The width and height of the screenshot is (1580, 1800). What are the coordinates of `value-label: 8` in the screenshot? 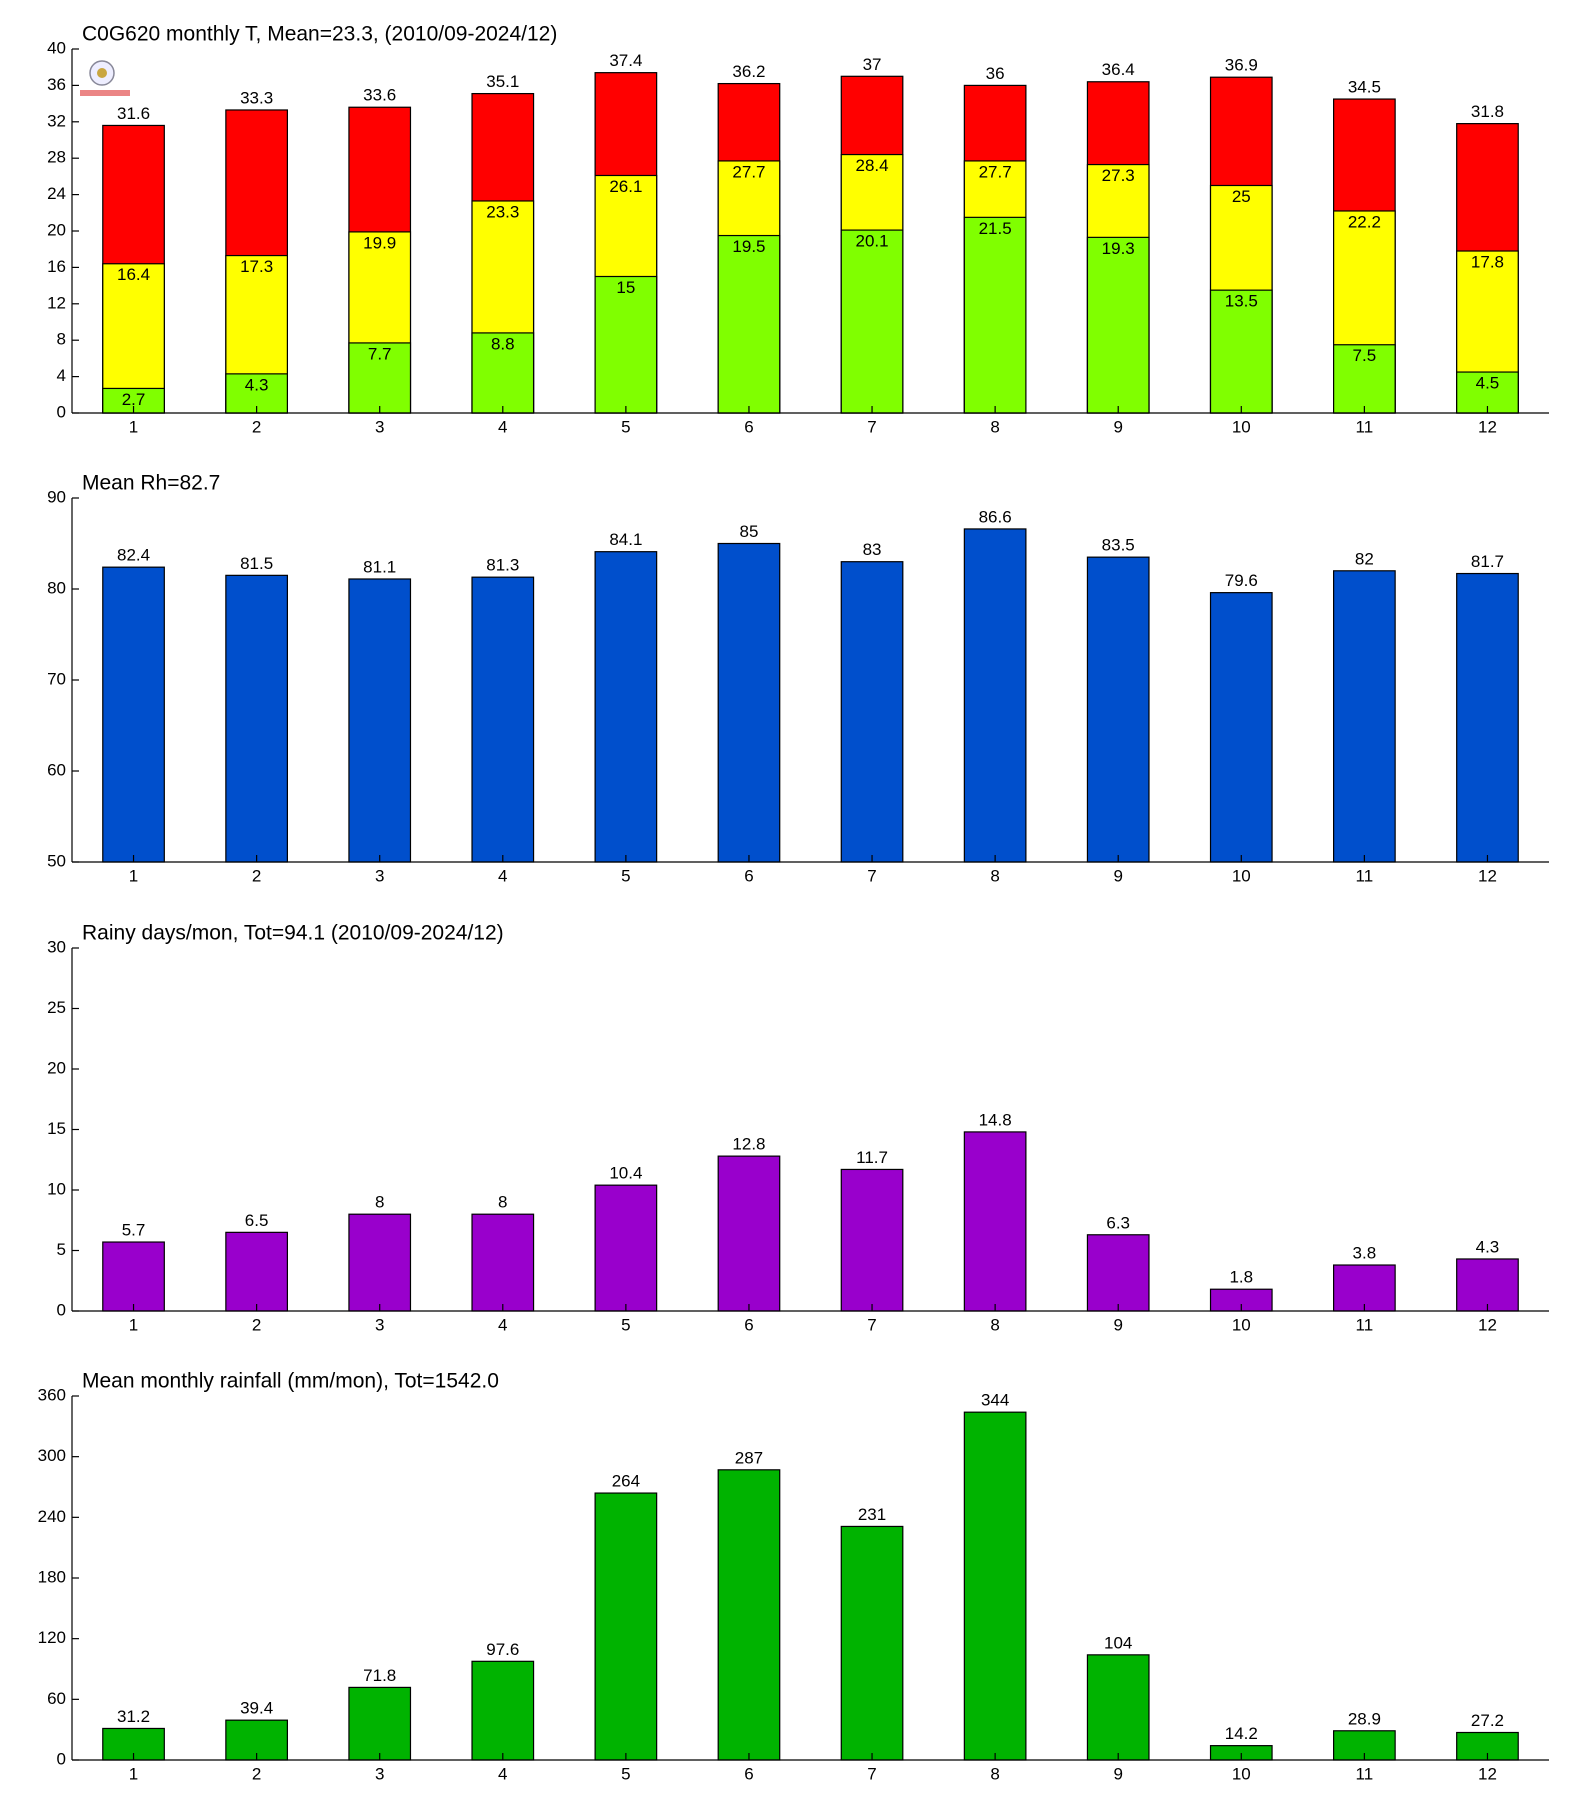 It's located at (502, 1202).